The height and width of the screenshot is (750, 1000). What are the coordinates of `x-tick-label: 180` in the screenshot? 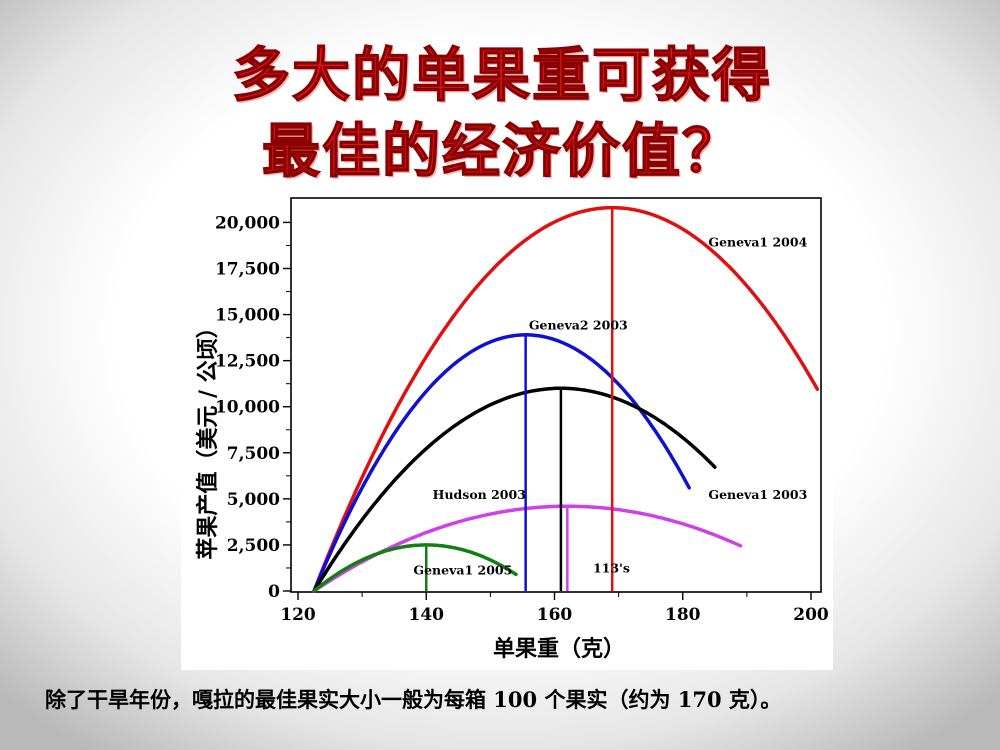 It's located at (683, 615).